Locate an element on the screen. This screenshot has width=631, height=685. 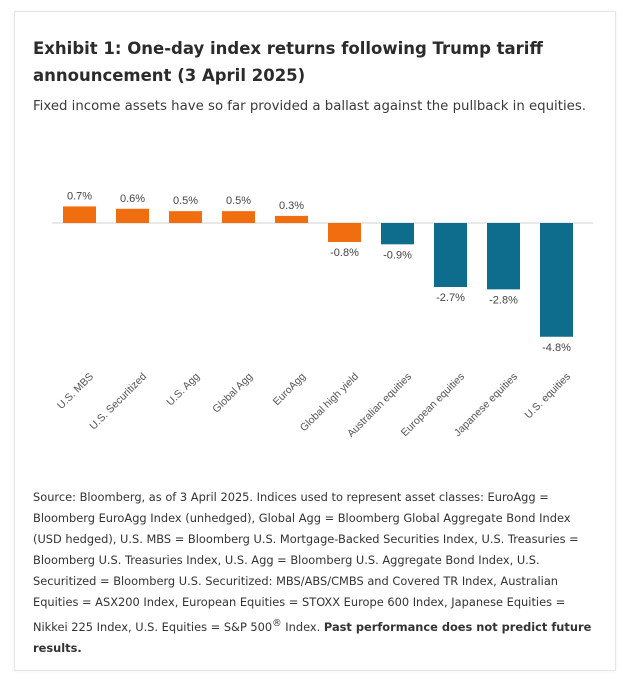
value-label-u-s-agg: 0.5% is located at coordinates (185, 201).